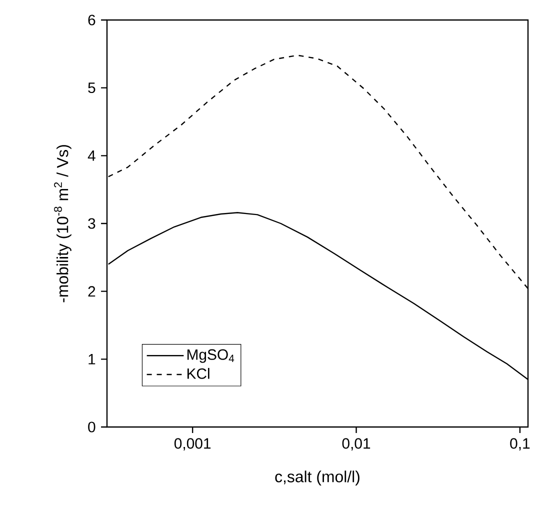 Image resolution: width=539 pixels, height=532 pixels. What do you see at coordinates (92, 155) in the screenshot?
I see `y-tick-label: 4` at bounding box center [92, 155].